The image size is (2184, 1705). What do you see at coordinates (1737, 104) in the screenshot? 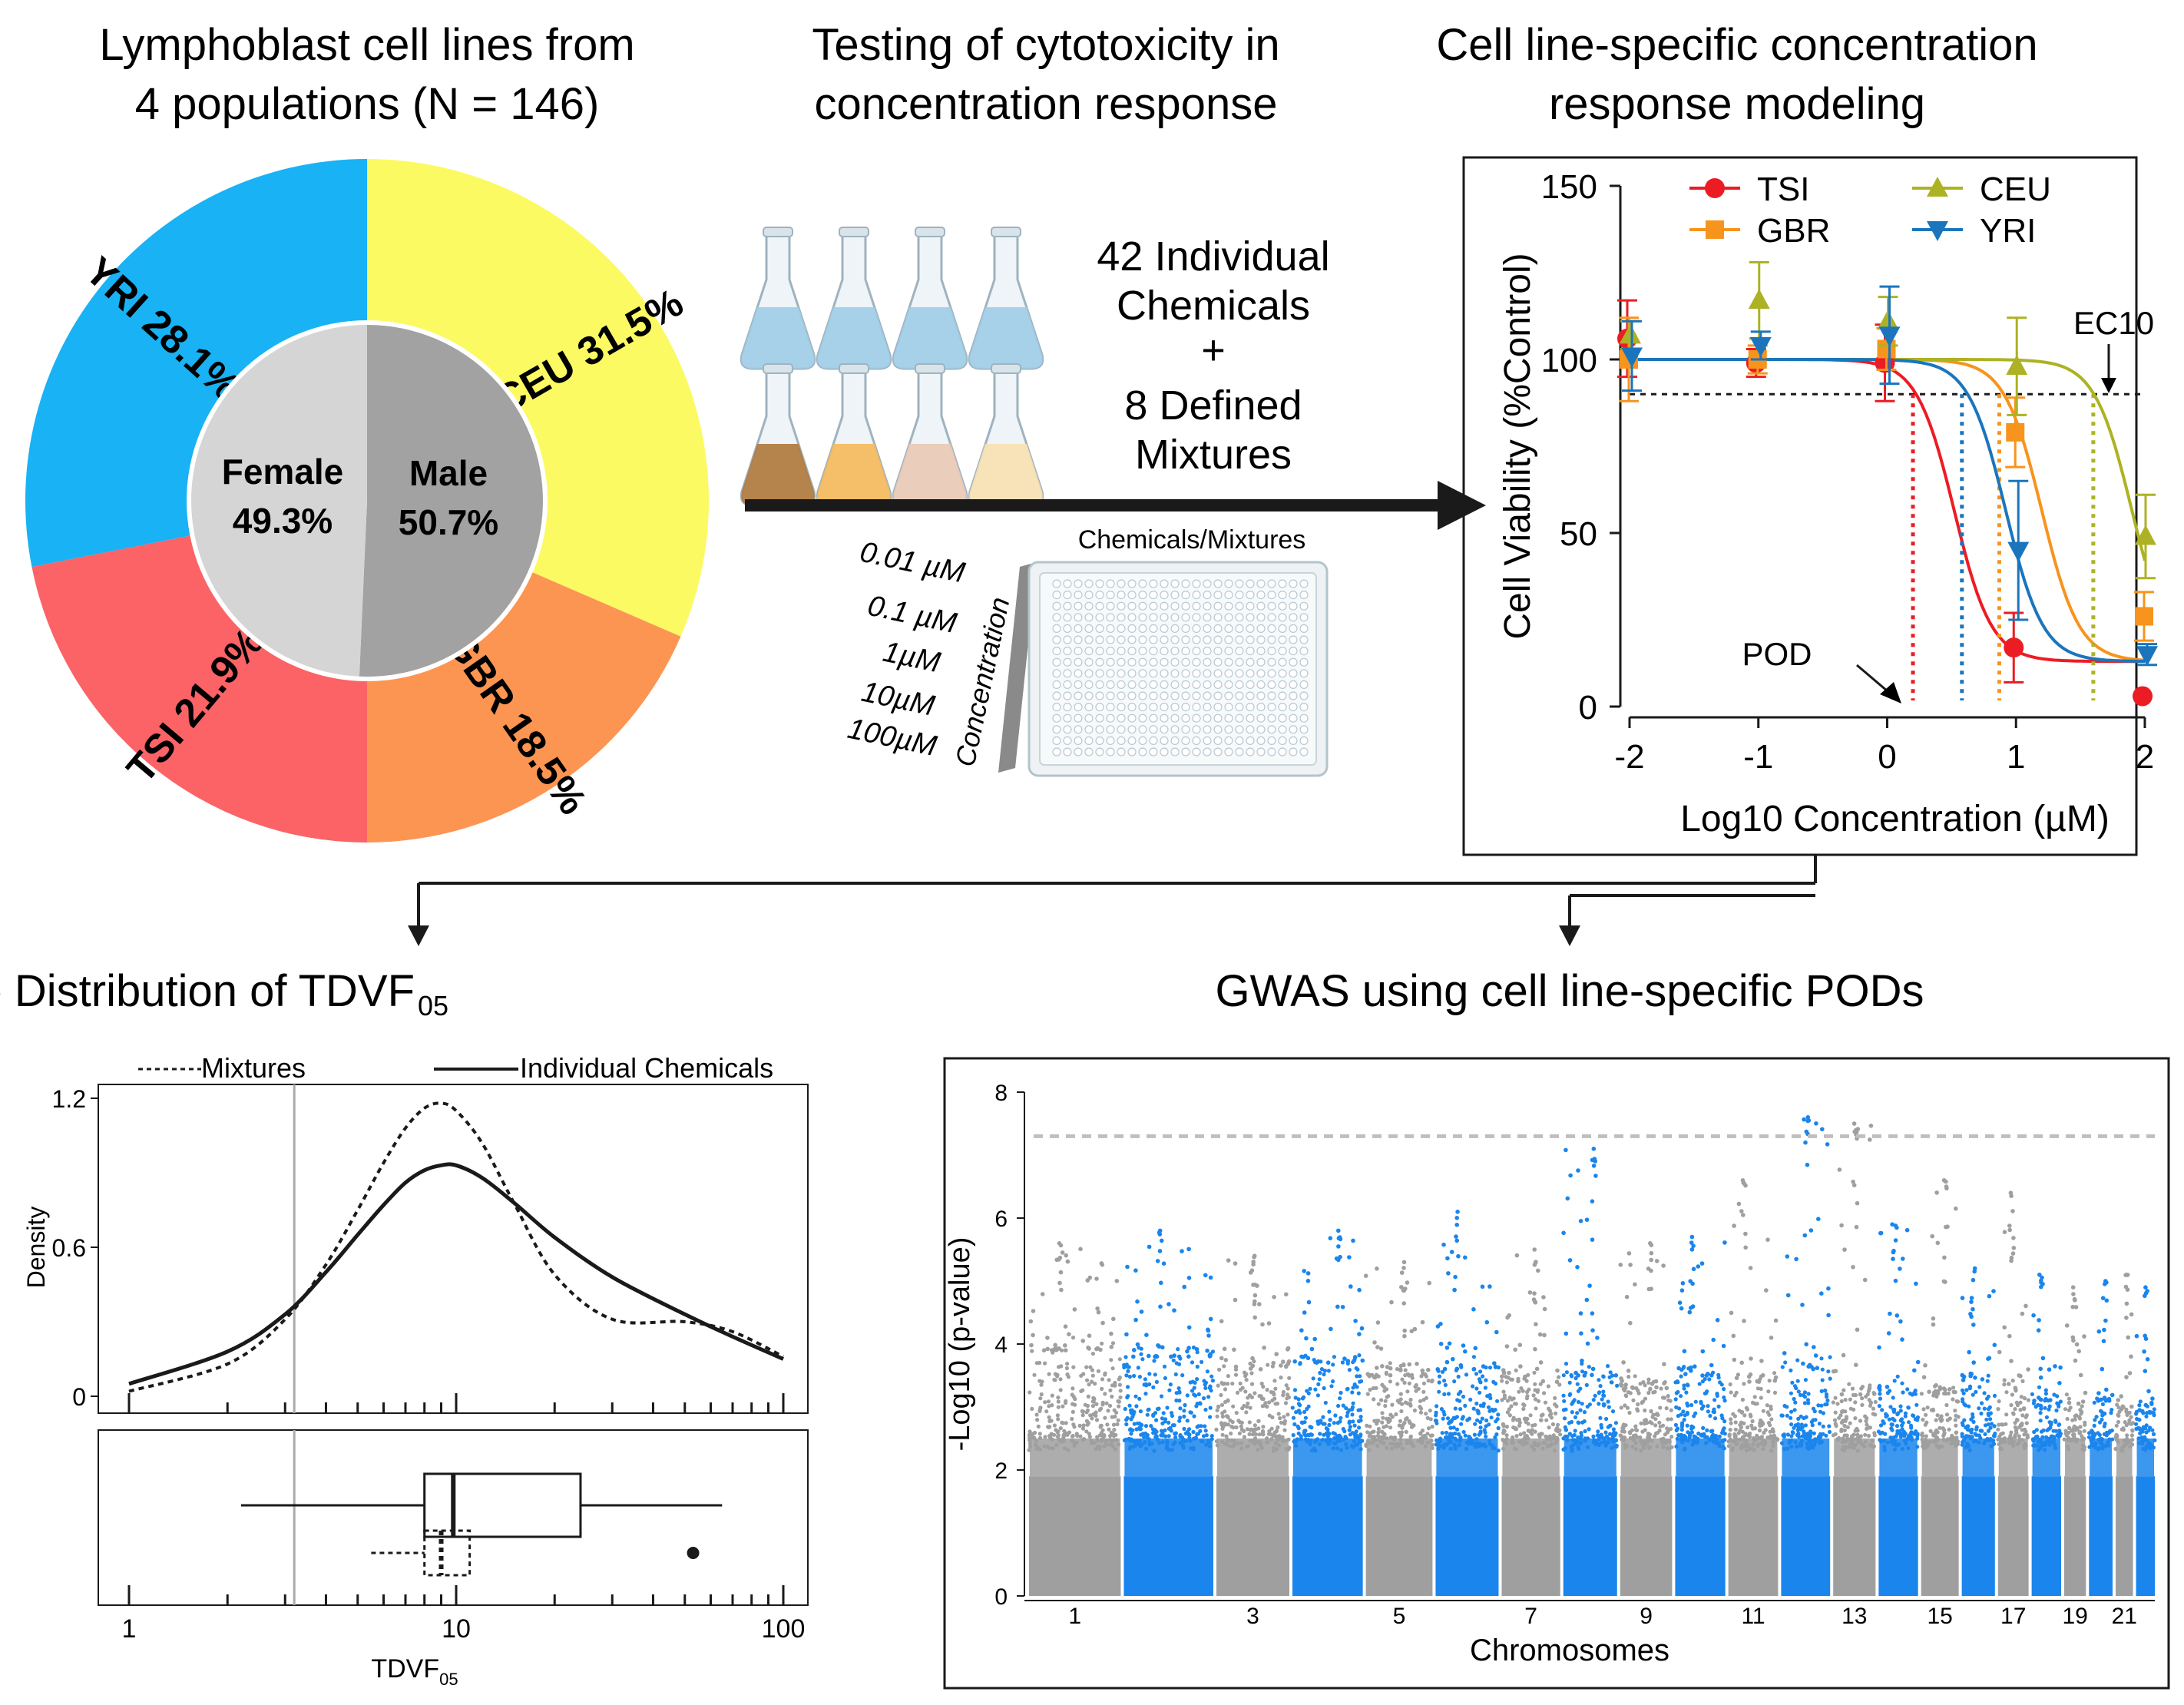
I see `panel3-title-line2: response modeling` at bounding box center [1737, 104].